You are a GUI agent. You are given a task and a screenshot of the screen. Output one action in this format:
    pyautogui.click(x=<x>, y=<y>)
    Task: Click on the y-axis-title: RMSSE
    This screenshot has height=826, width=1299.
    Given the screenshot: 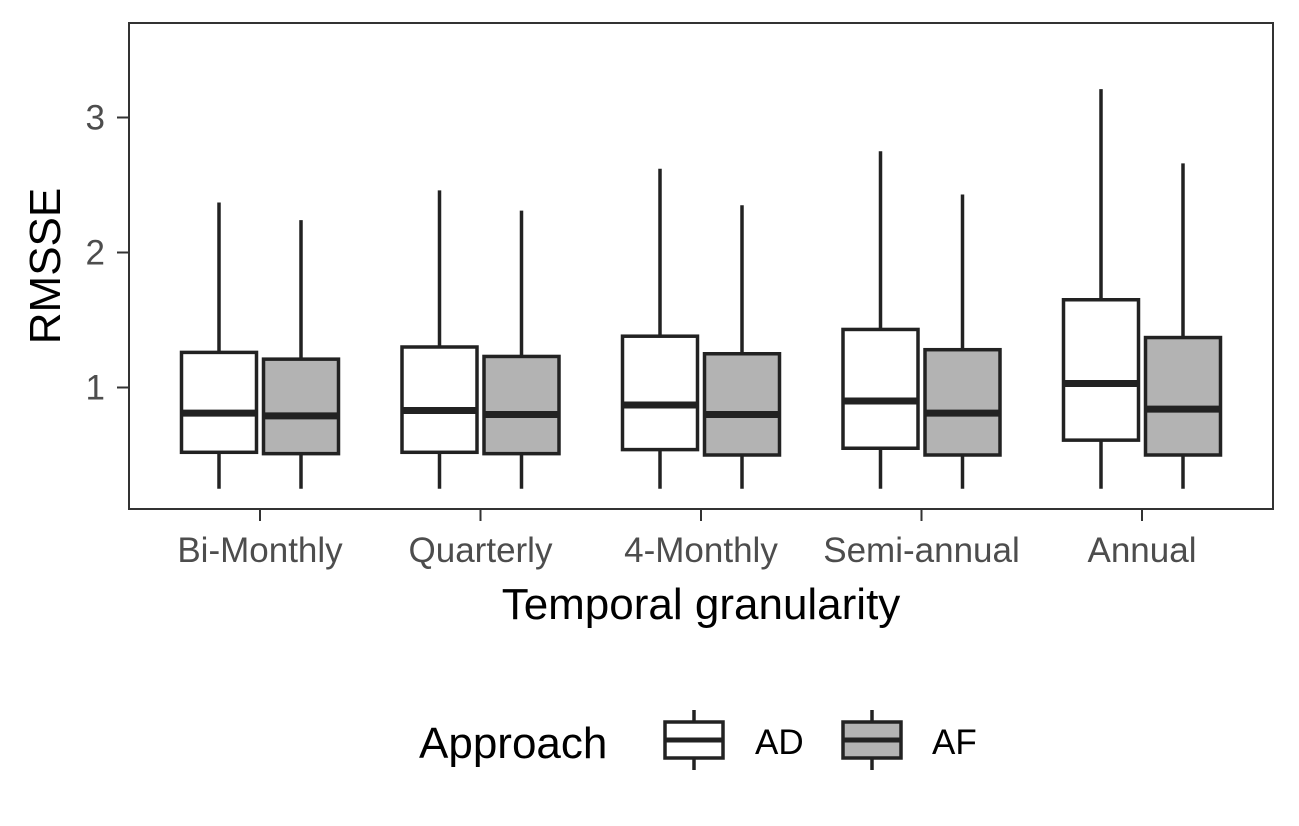 What is the action you would take?
    pyautogui.click(x=45, y=266)
    